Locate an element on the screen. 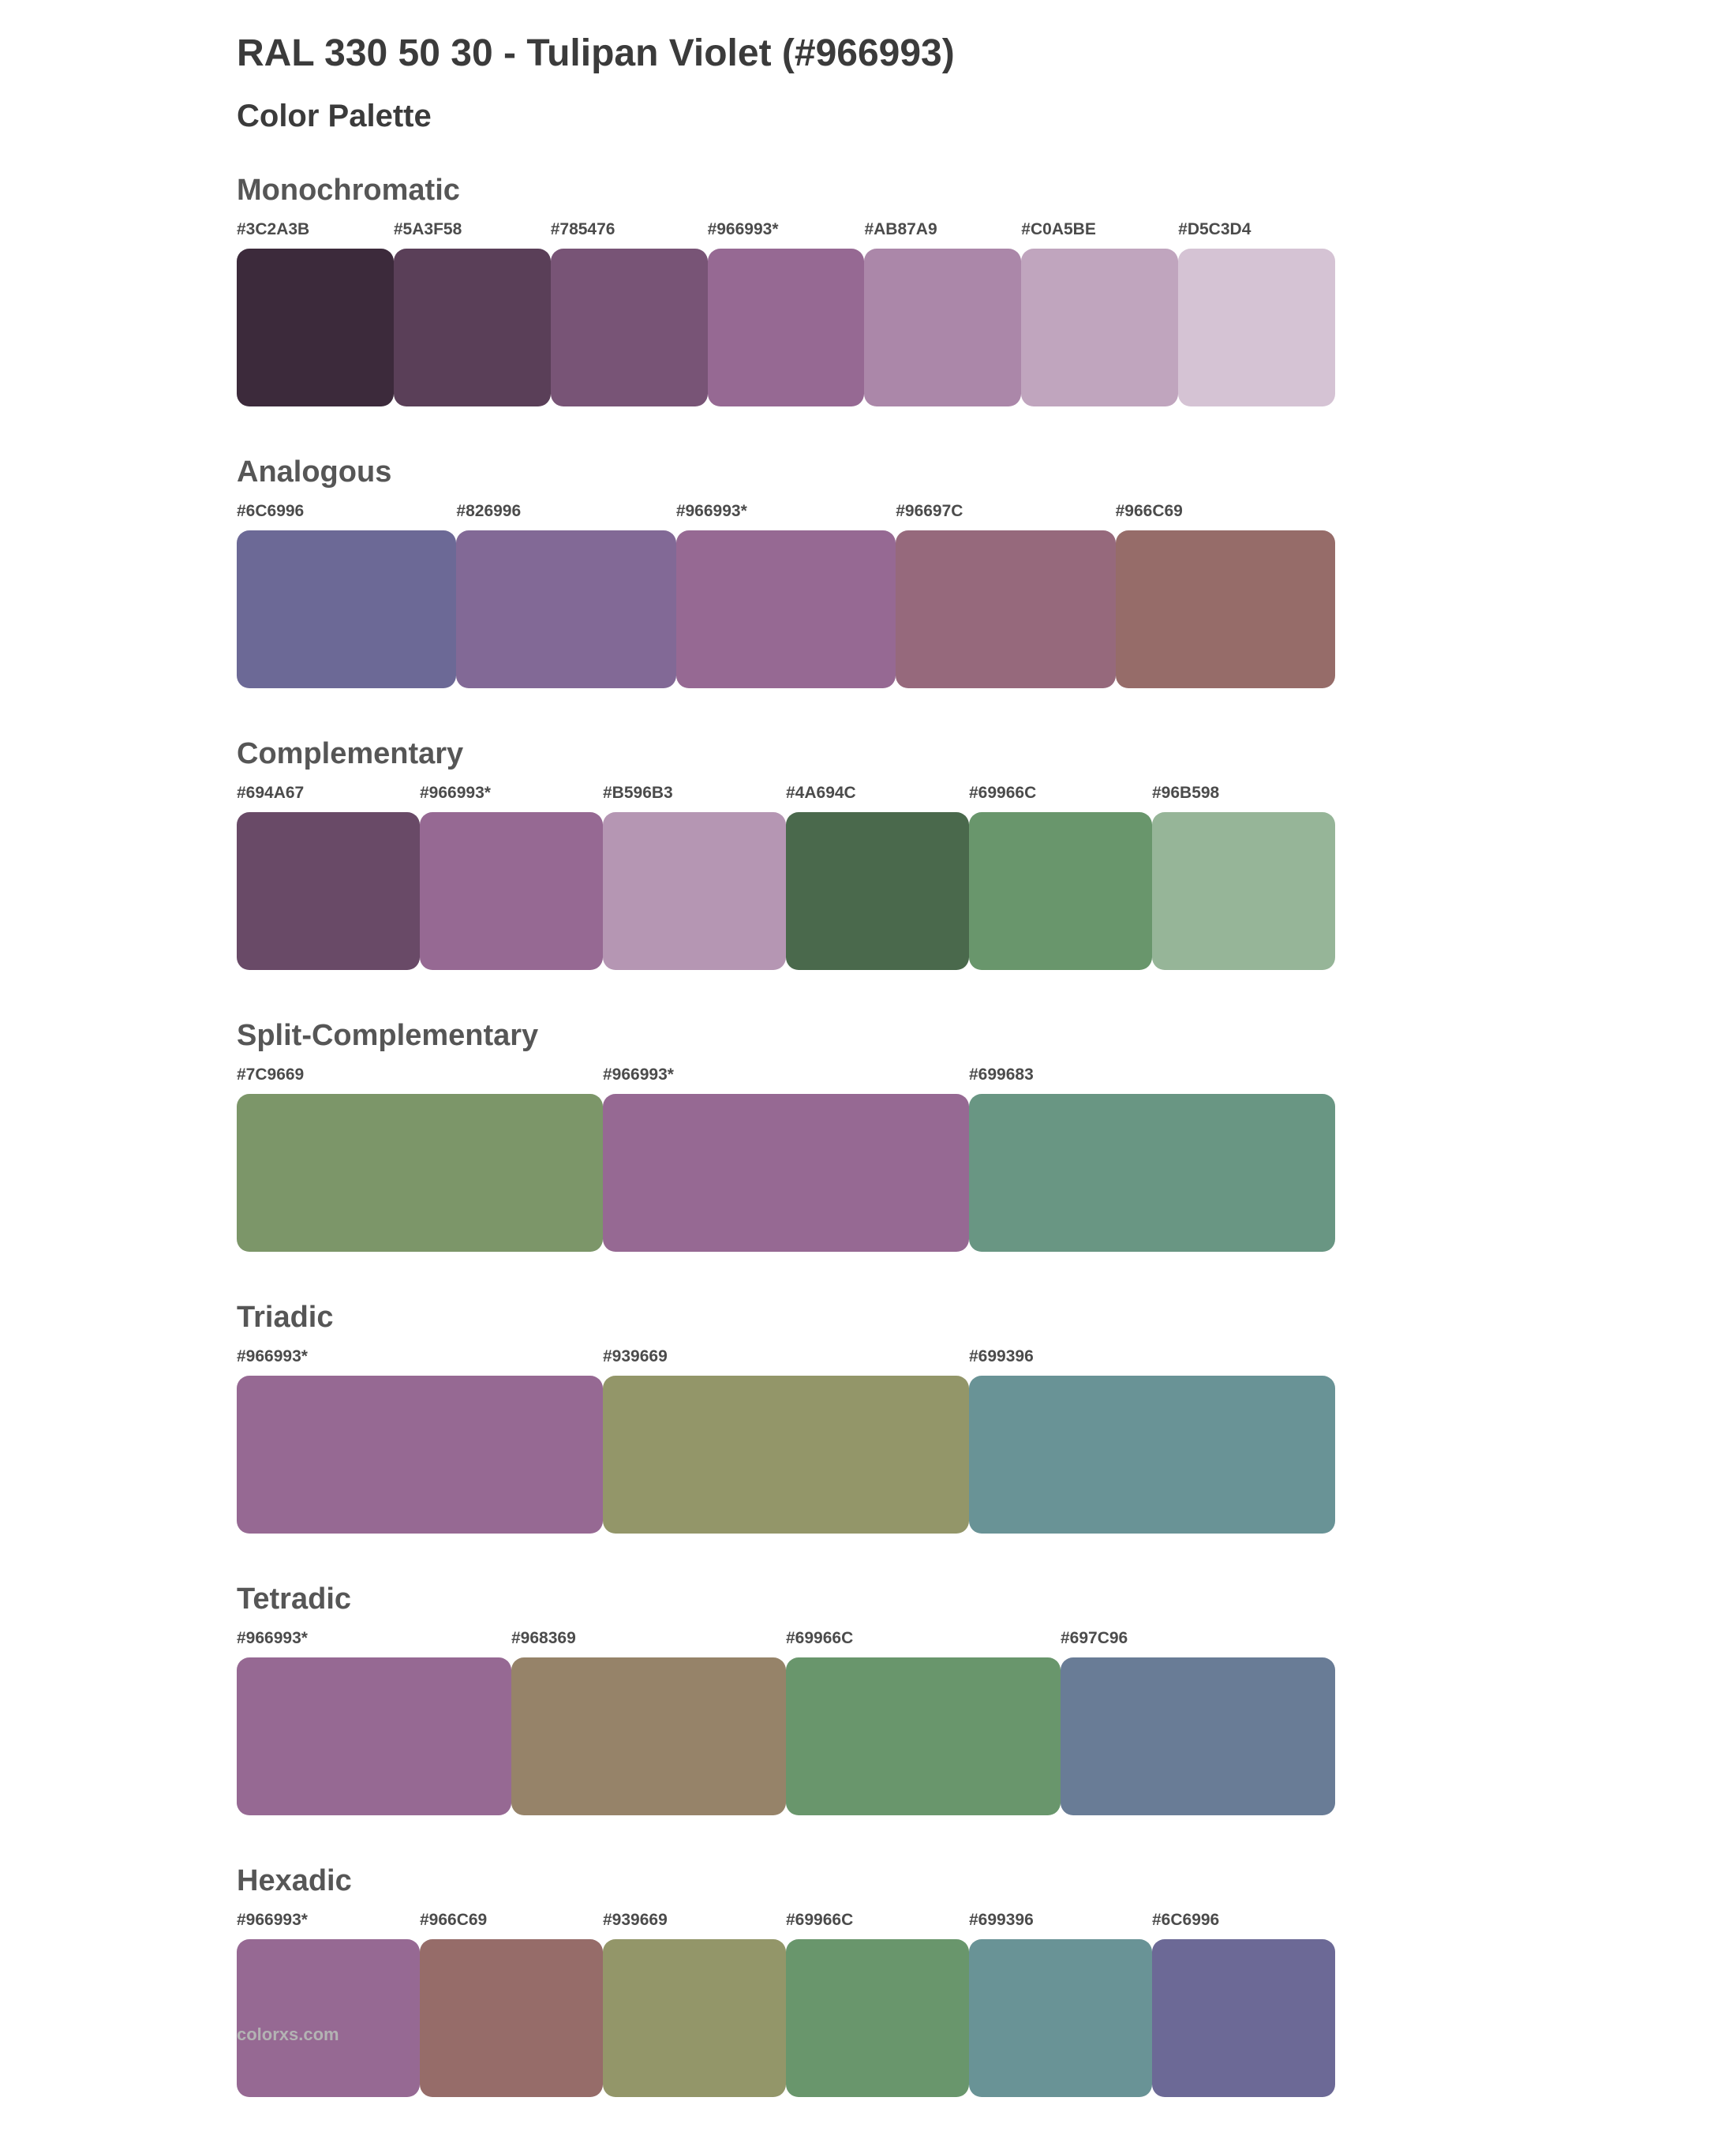 This screenshot has width=1736, height=2146. section-title: Hexadic is located at coordinates (294, 1881).